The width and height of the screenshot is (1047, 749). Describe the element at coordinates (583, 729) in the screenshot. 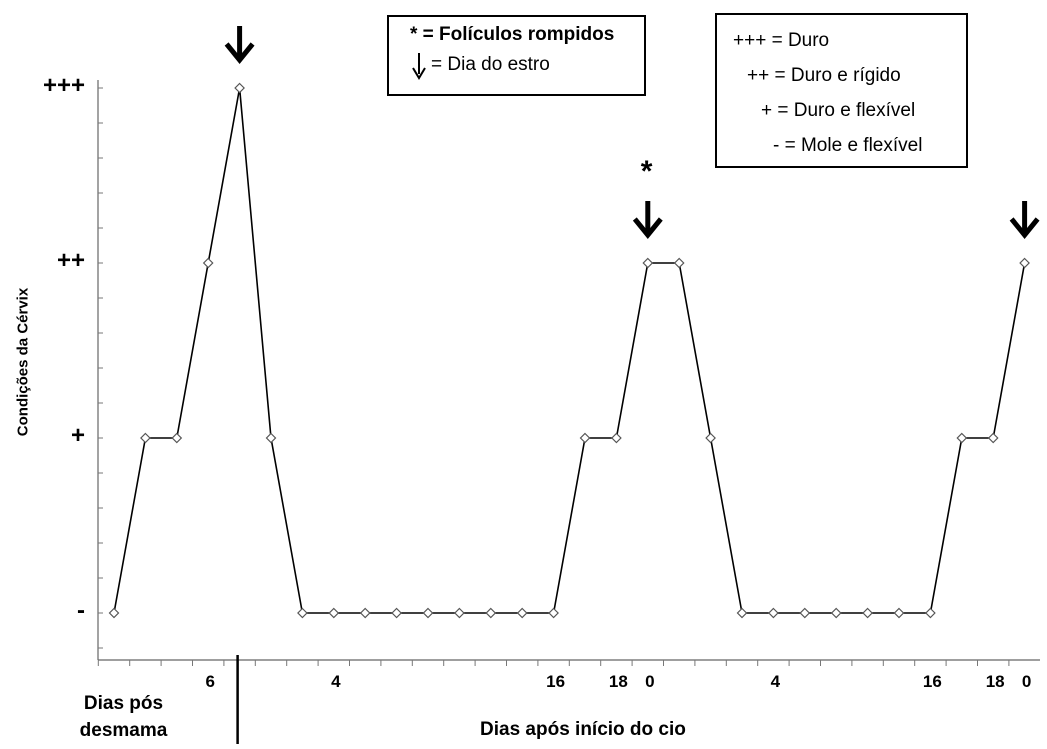

I see `x-axis-label-right: Dias após início do cio` at that location.